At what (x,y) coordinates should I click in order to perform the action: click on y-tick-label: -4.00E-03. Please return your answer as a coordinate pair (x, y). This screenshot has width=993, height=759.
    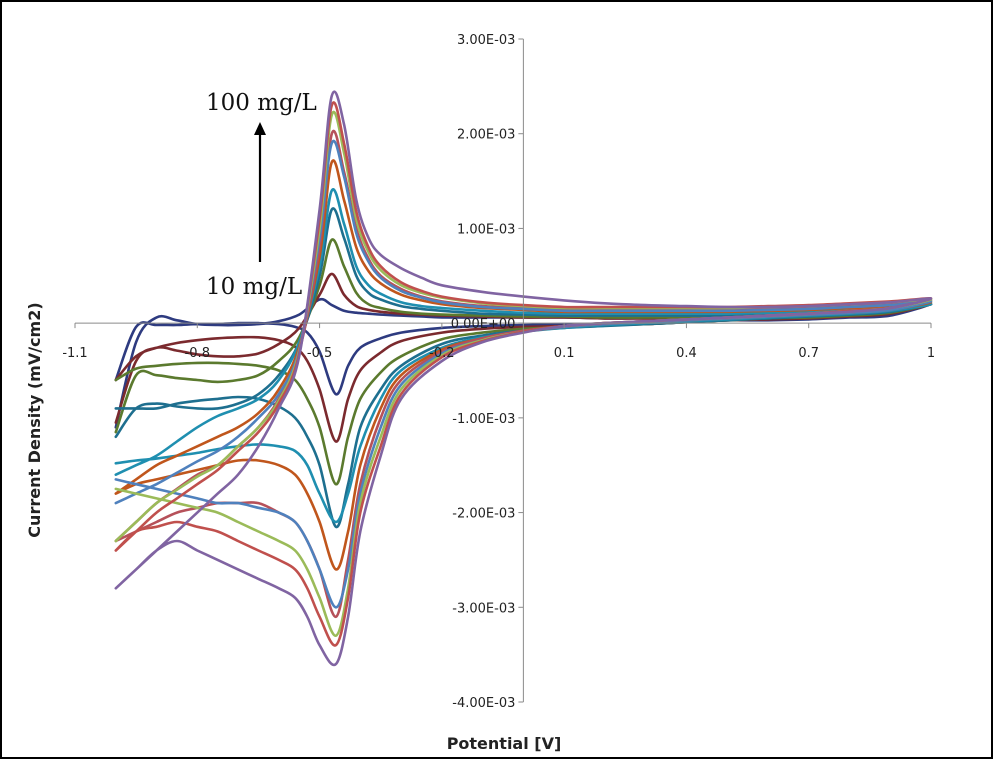
    Looking at the image, I should click on (483, 703).